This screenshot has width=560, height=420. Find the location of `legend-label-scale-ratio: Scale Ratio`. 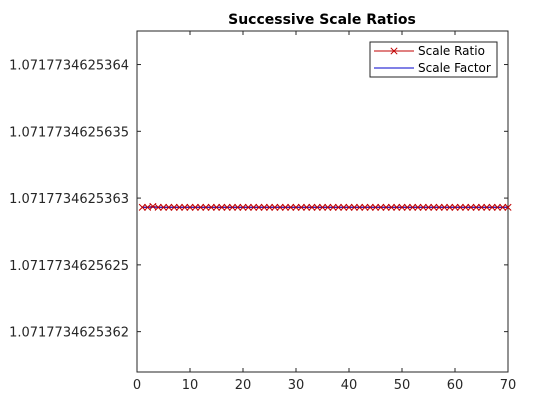

legend-label-scale-ratio: Scale Ratio is located at coordinates (451, 51).